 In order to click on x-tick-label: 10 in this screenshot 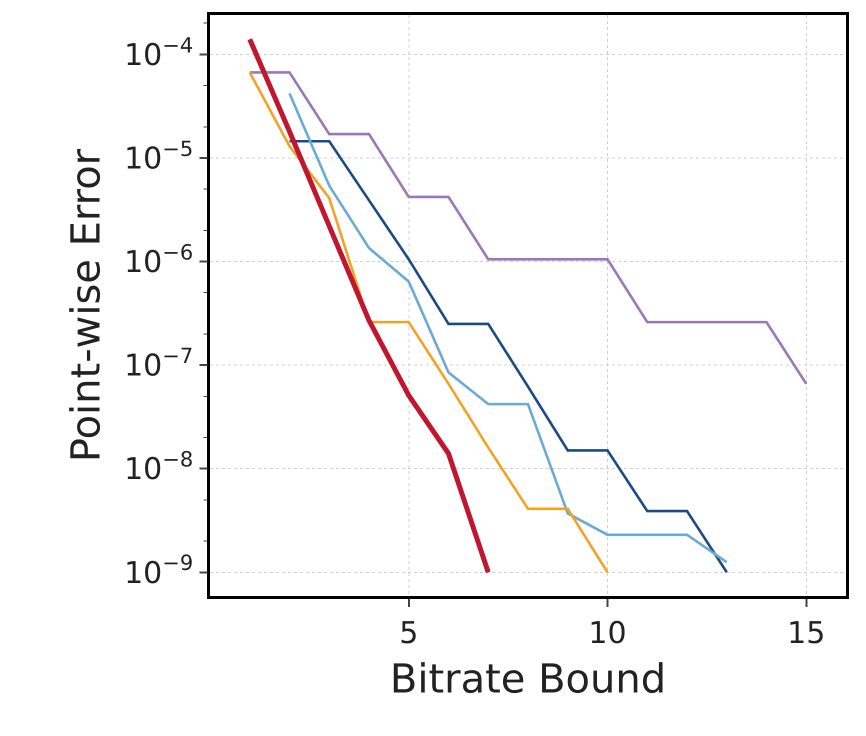, I will do `click(607, 633)`.